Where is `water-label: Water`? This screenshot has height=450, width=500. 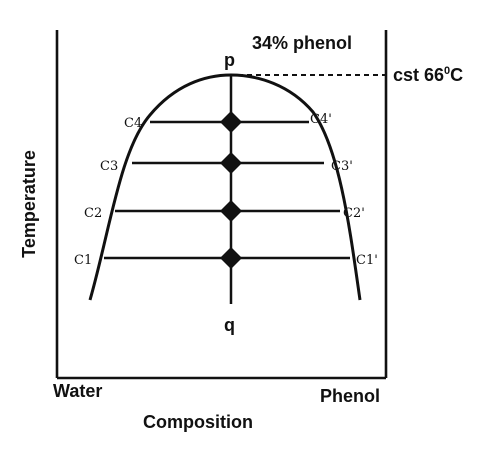 water-label: Water is located at coordinates (77, 391).